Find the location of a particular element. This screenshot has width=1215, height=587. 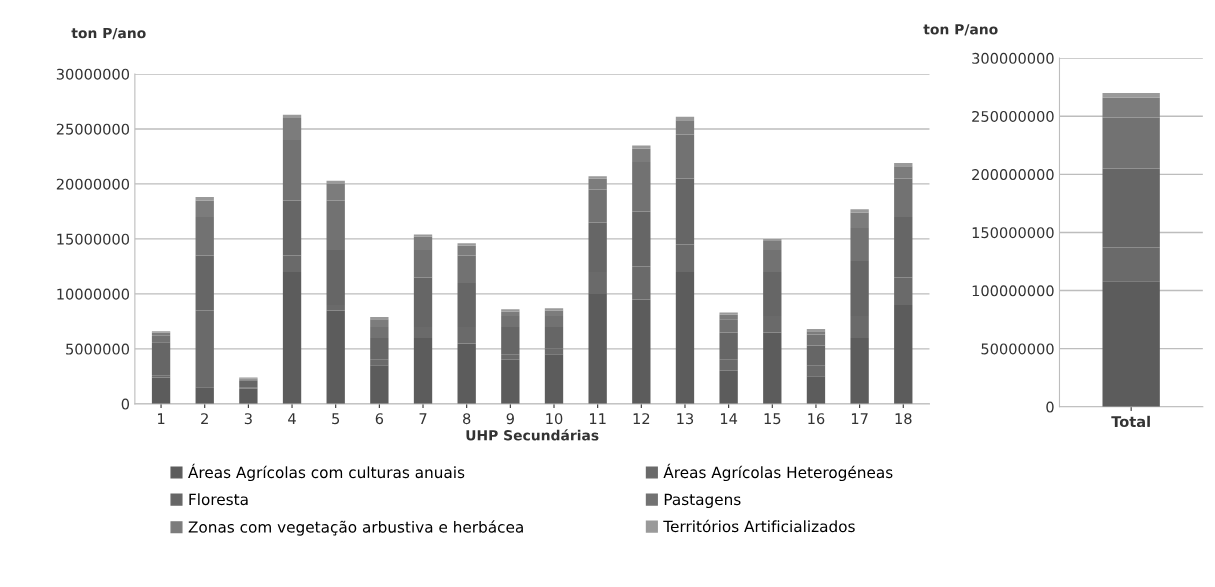

x-tick-label: 7 is located at coordinates (423, 418).